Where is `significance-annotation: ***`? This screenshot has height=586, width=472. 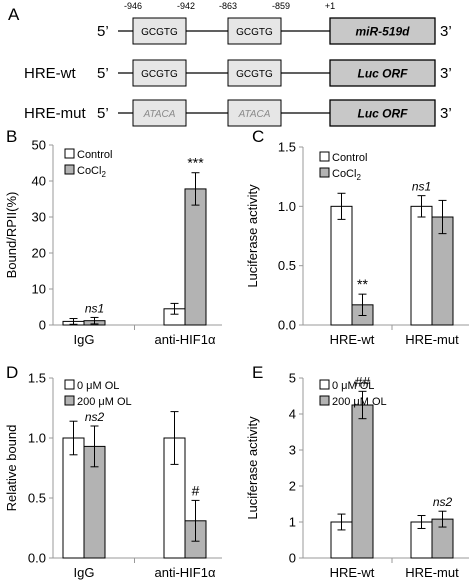
significance-annotation: *** is located at coordinates (195, 163).